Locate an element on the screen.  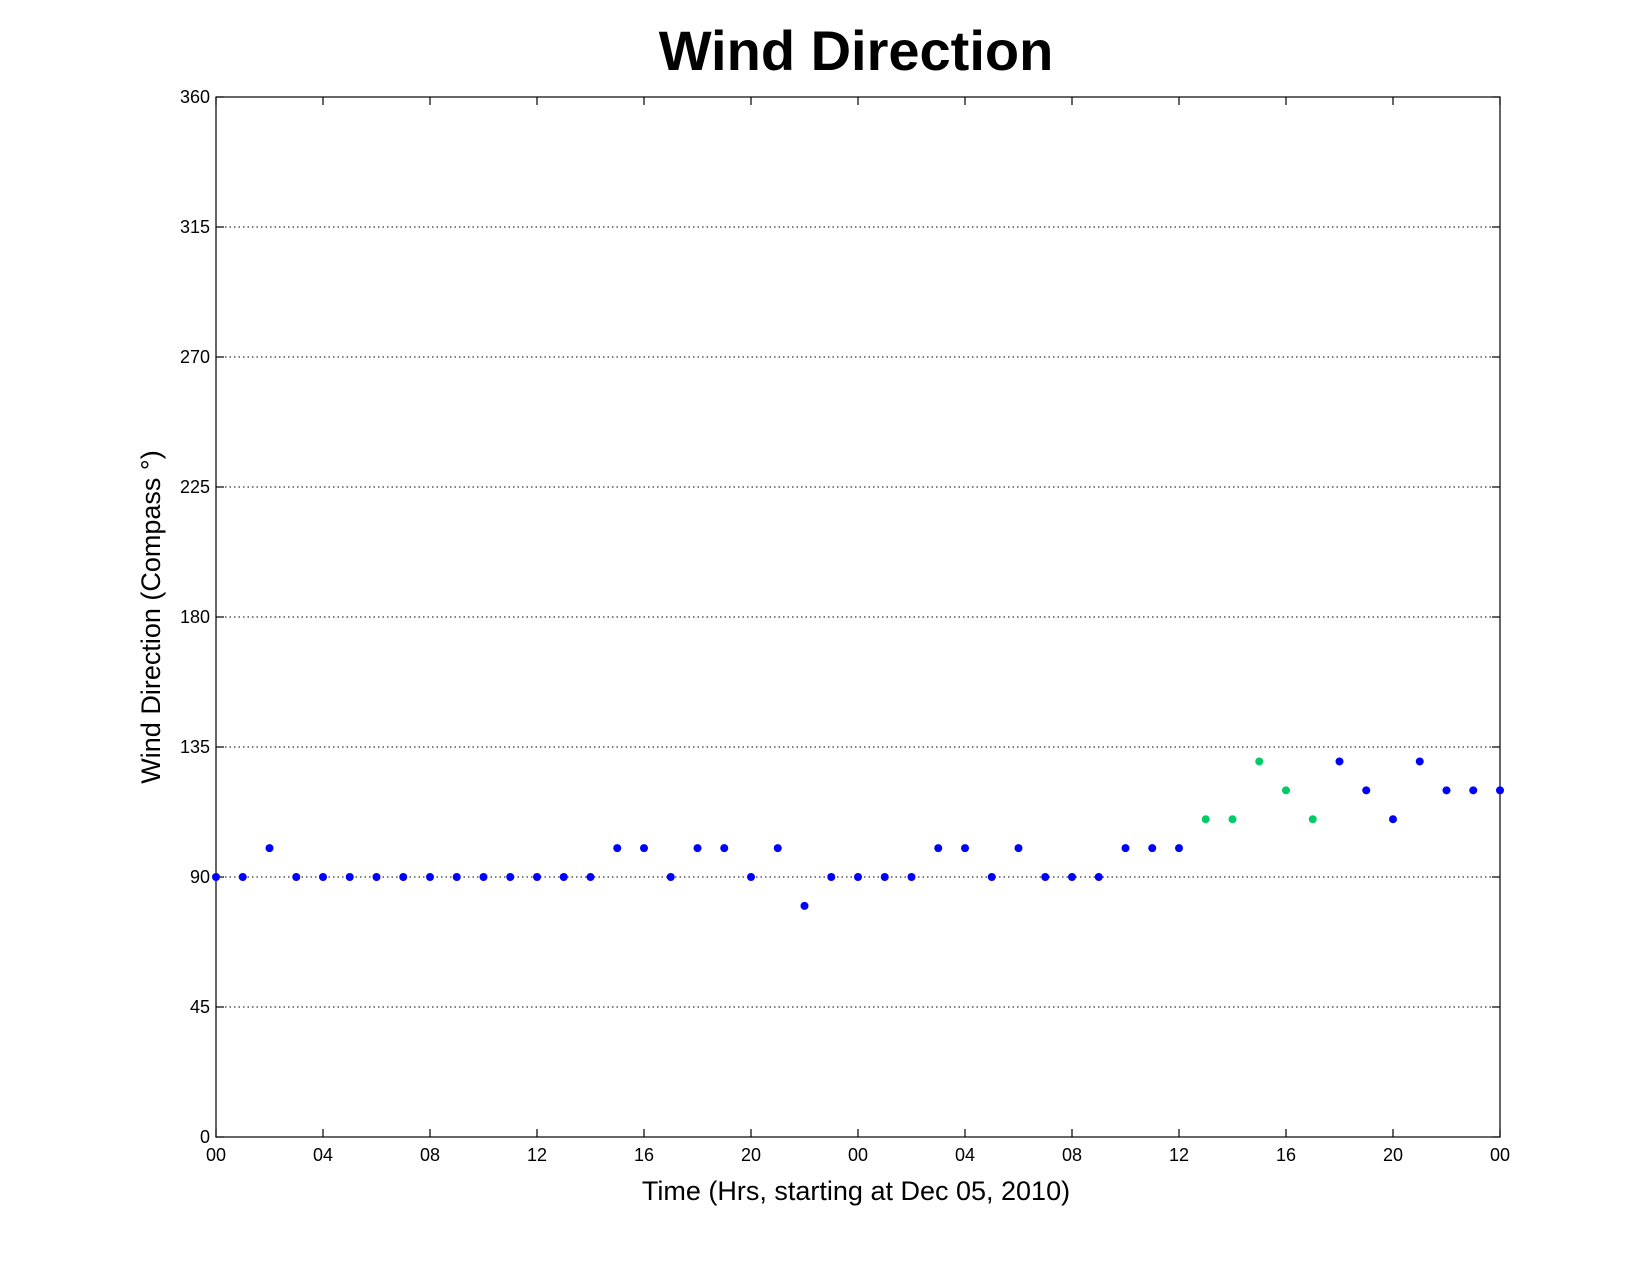
chart-title: Wind Direction is located at coordinates (856, 50).